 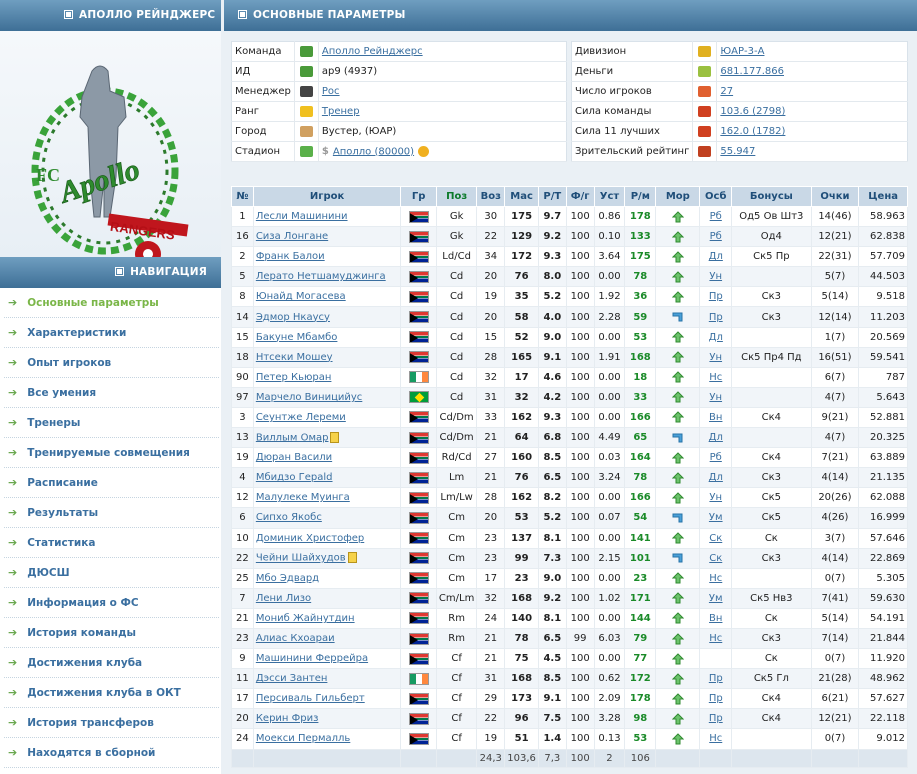 What do you see at coordinates (111, 543) in the screenshot?
I see `nav-item: ➔ Статистика` at bounding box center [111, 543].